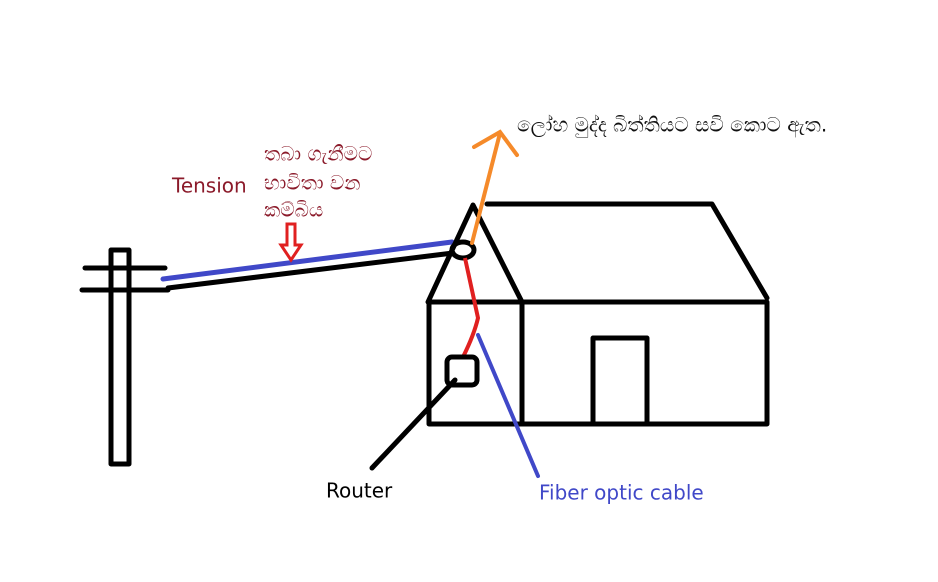  Describe the element at coordinates (471, 307) in the screenshot. I see `drop-cable` at that location.